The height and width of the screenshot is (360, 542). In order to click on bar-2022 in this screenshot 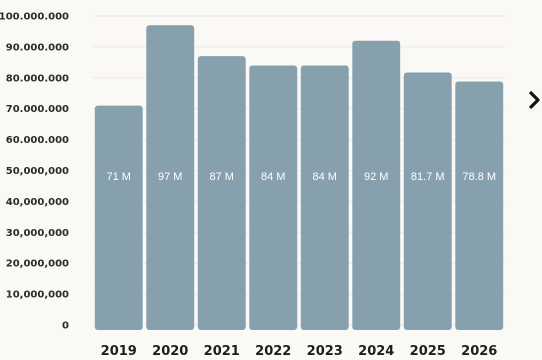, I will do `click(273, 197)`.